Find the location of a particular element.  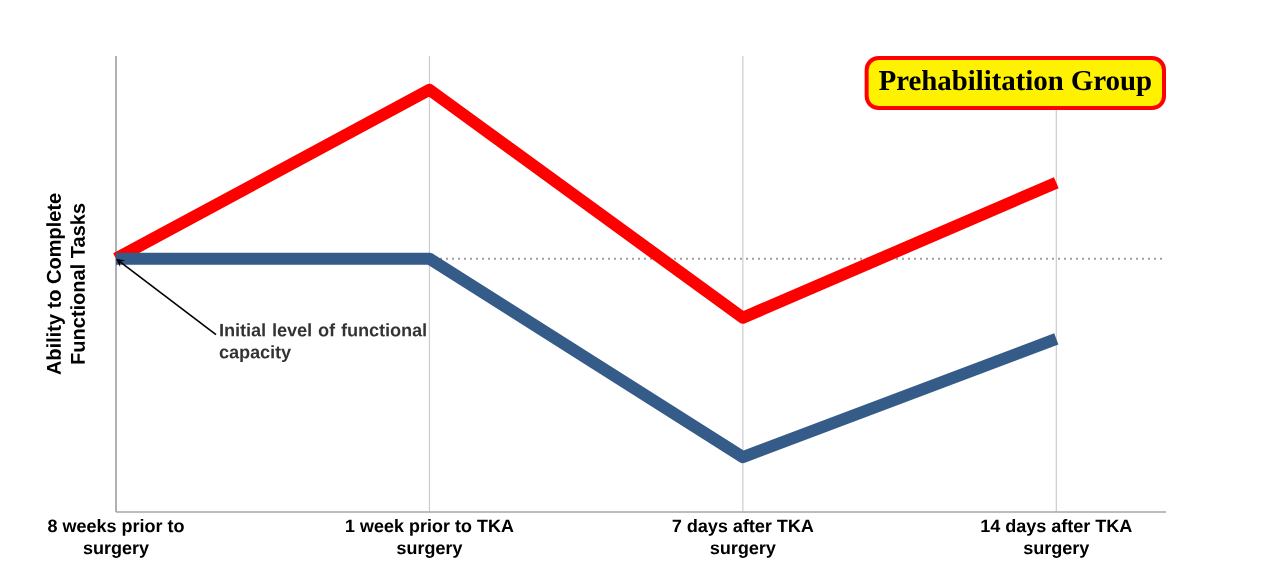

annotation: Initial level of functional capacity is located at coordinates (322, 343).